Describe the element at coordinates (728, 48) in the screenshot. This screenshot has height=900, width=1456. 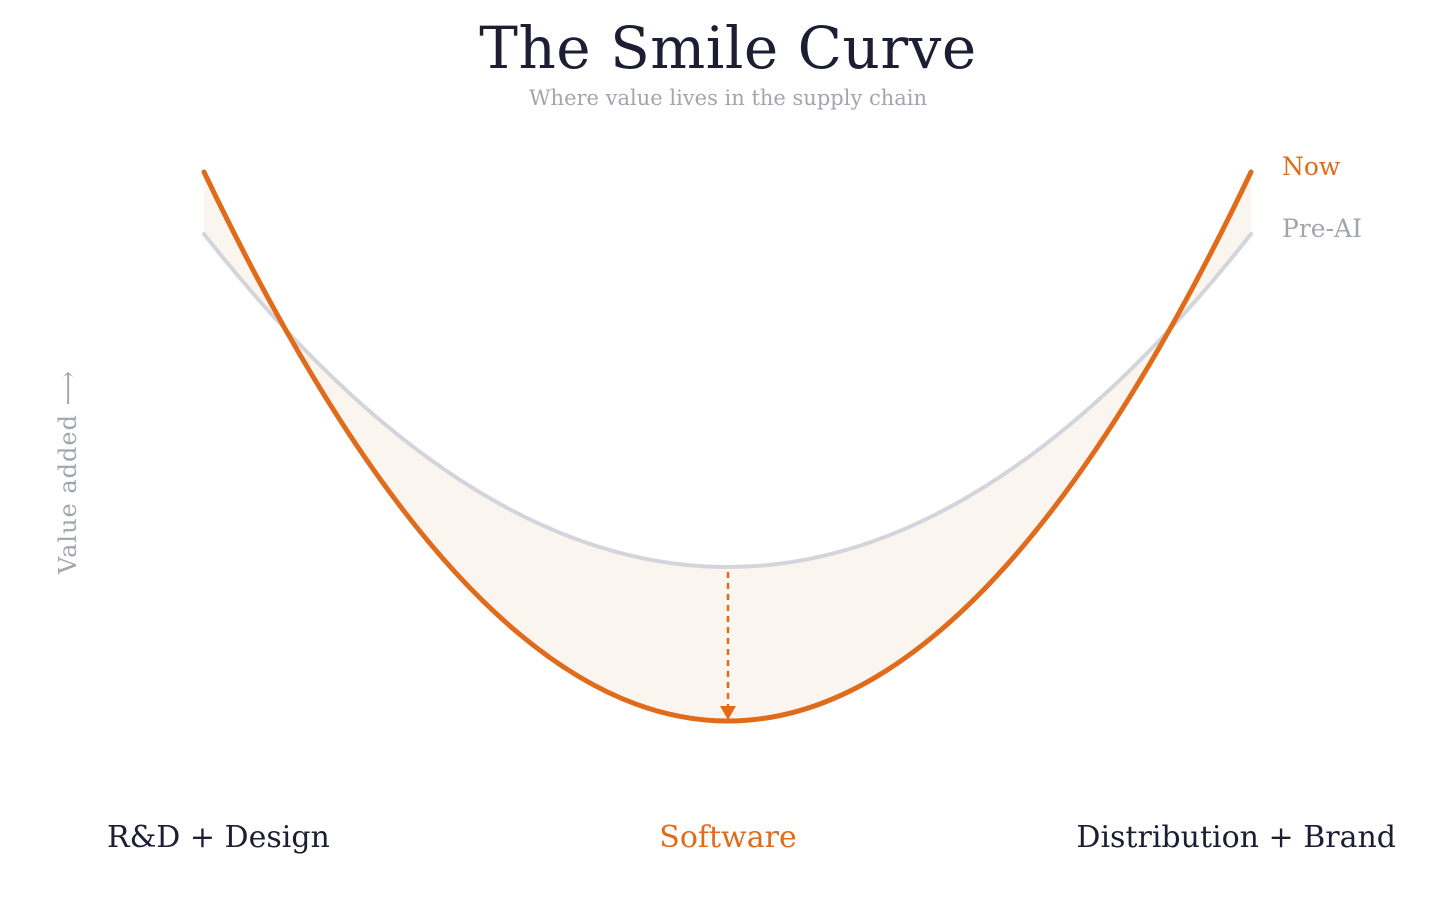
I see `diagram-title: The Smile Curve` at that location.